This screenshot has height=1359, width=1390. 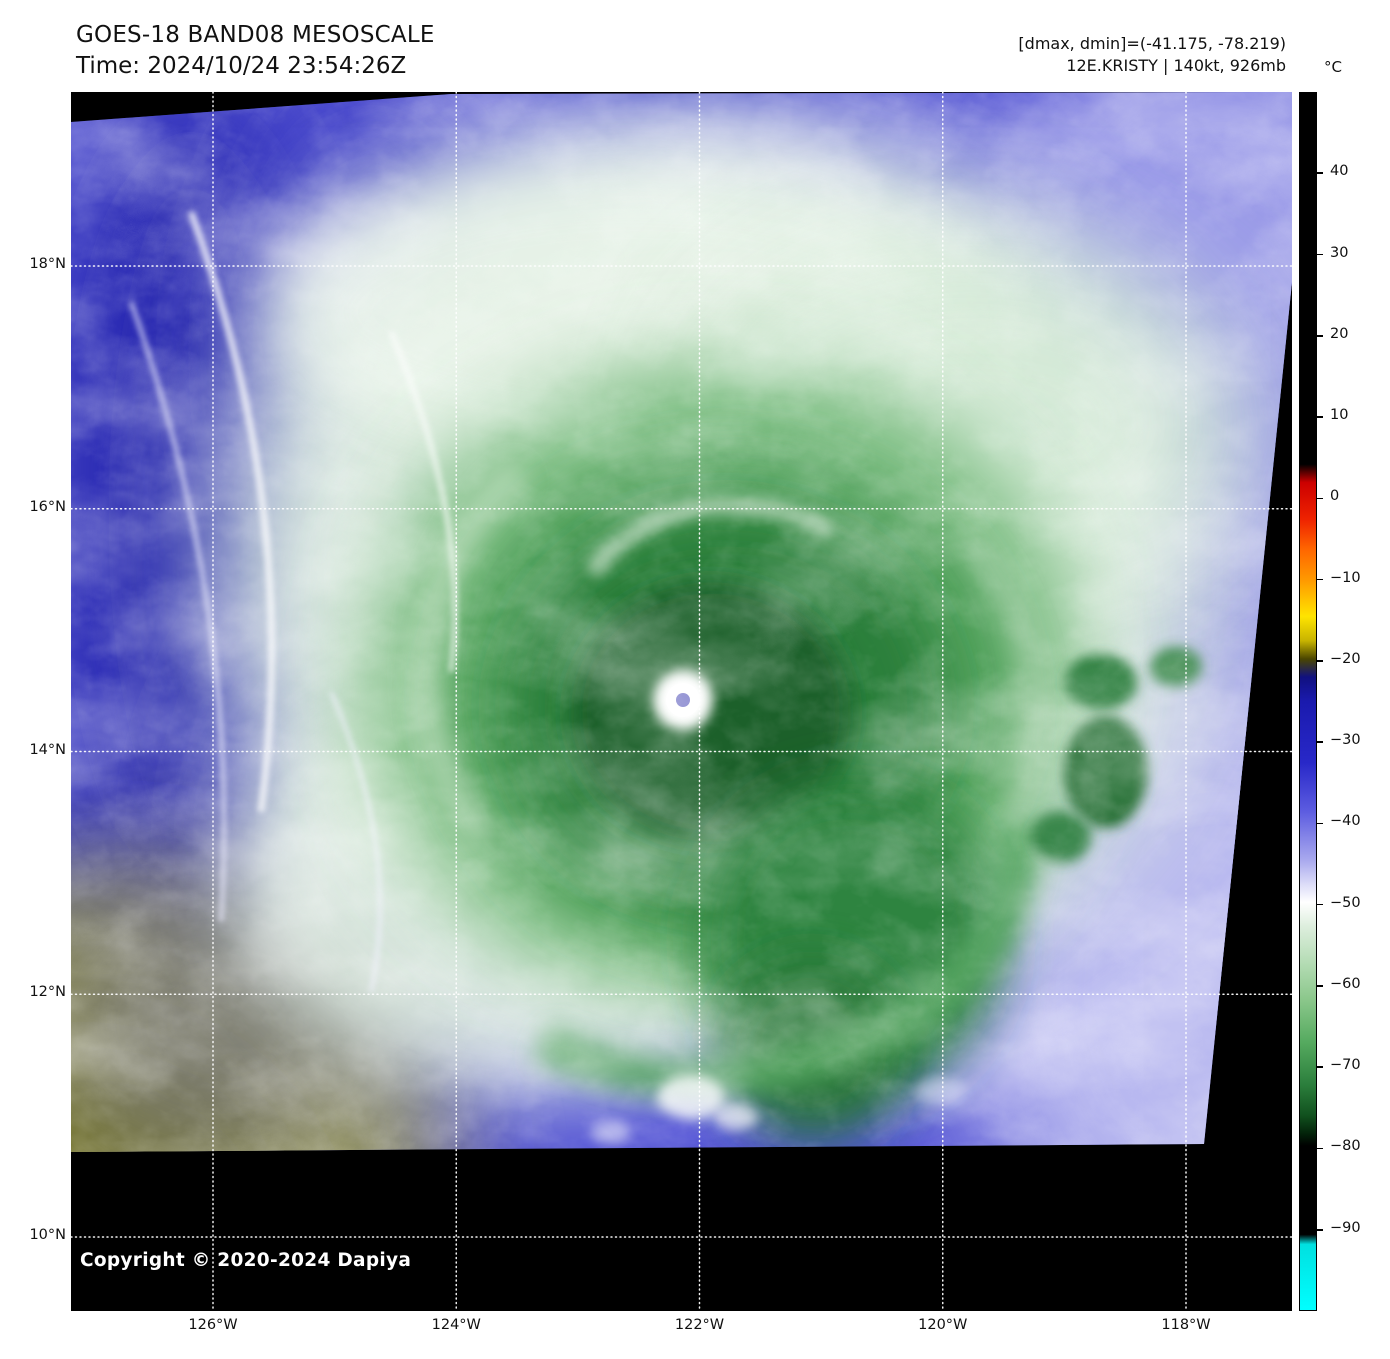 What do you see at coordinates (1345, 1146) in the screenshot?
I see `colorbar-tick-label: −80` at bounding box center [1345, 1146].